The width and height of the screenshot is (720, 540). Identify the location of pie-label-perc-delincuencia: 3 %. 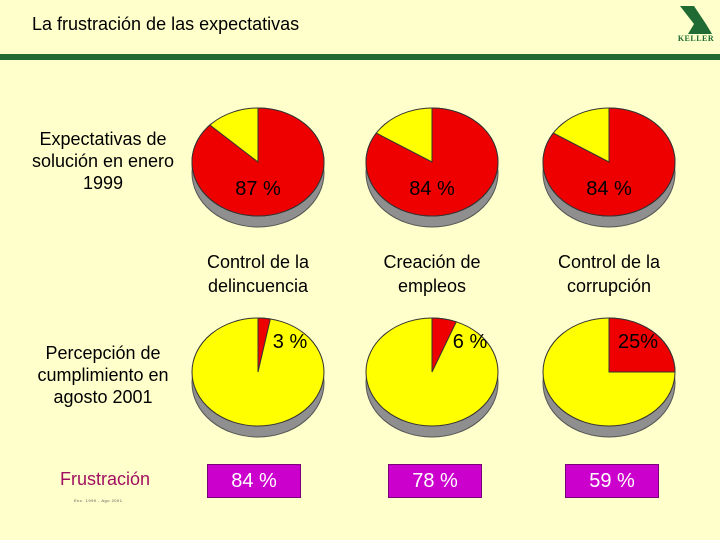
(290, 342).